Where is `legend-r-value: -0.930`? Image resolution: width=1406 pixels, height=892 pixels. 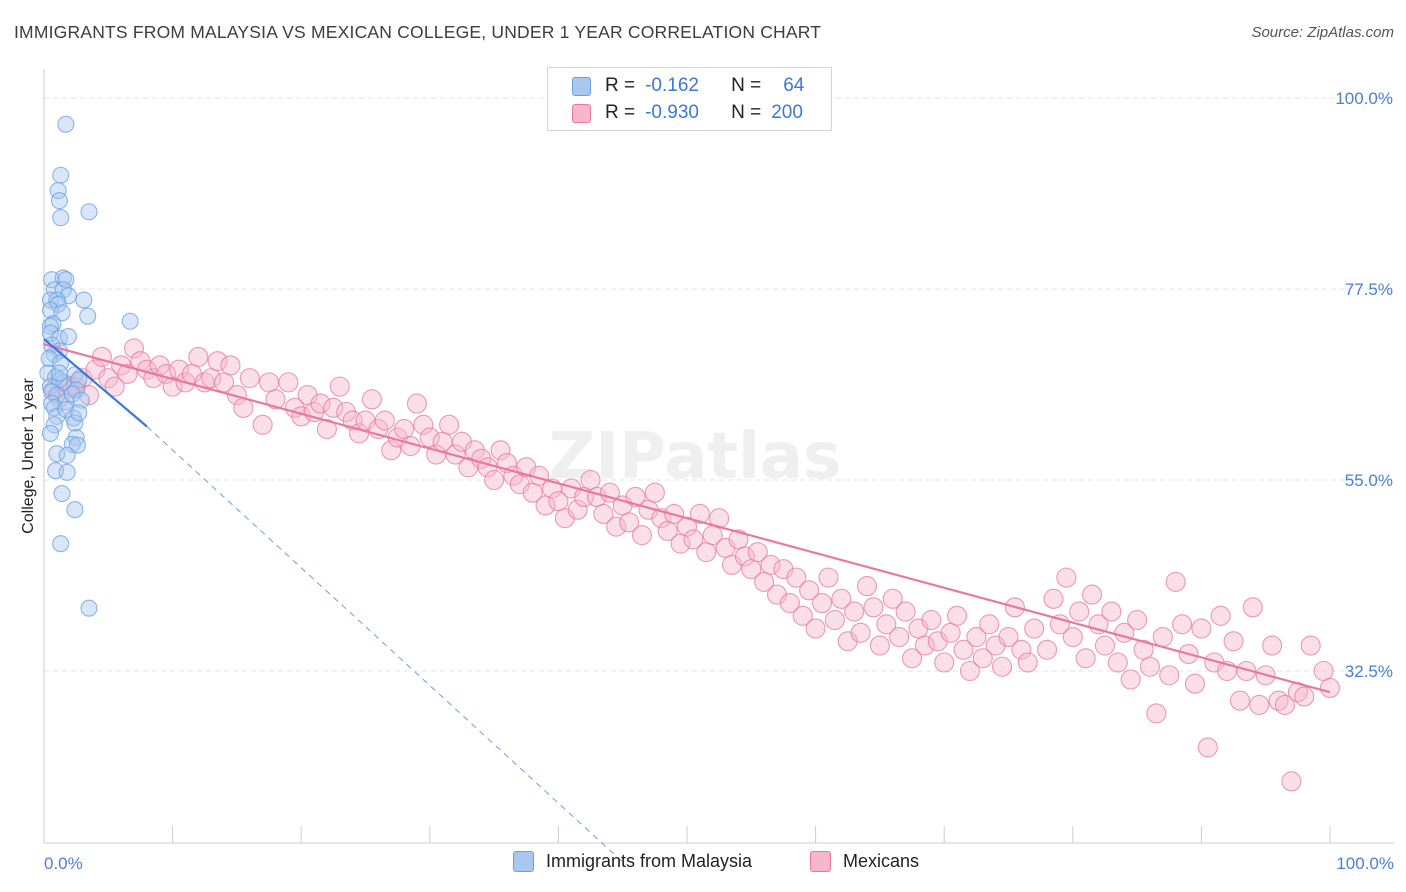 legend-r-value: -0.930 is located at coordinates (672, 112).